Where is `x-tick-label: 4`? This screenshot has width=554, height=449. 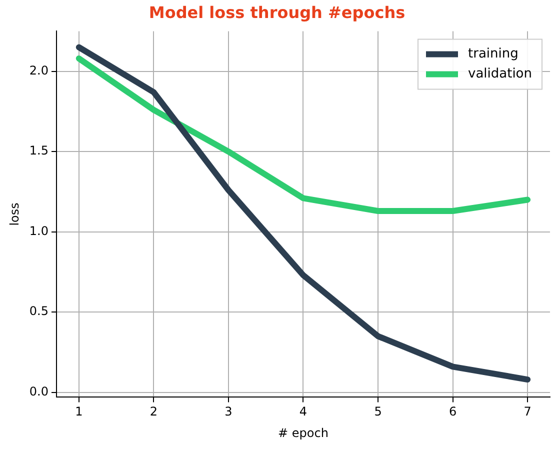 x-tick-label: 4 is located at coordinates (303, 411).